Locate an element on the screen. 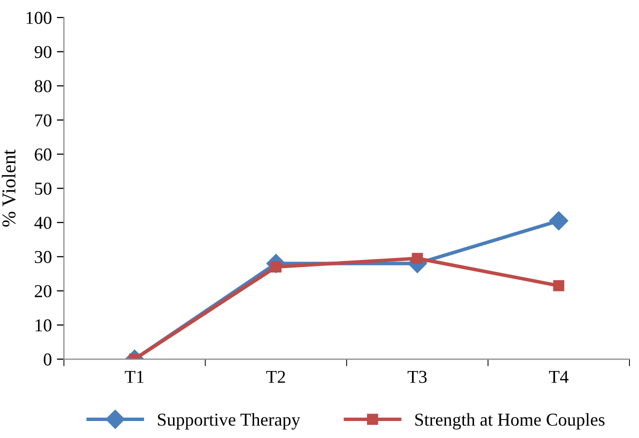 Image resolution: width=639 pixels, height=438 pixels. y-tick-label: 0 is located at coordinates (48, 359).